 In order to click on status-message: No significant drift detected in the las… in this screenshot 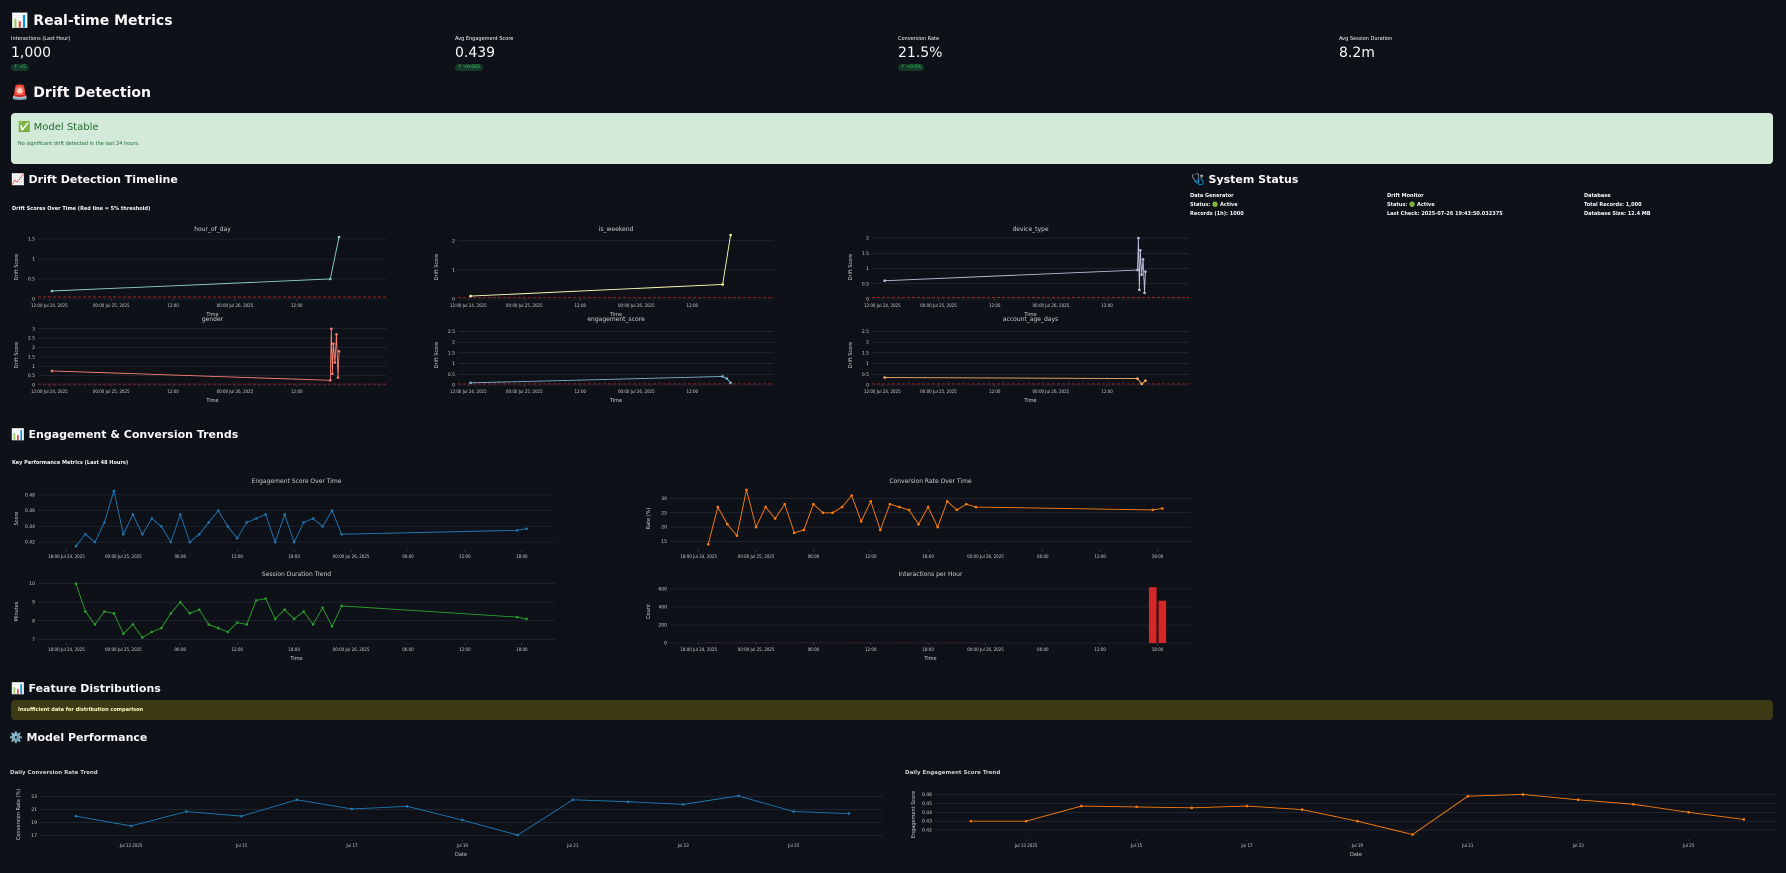, I will do `click(79, 144)`.